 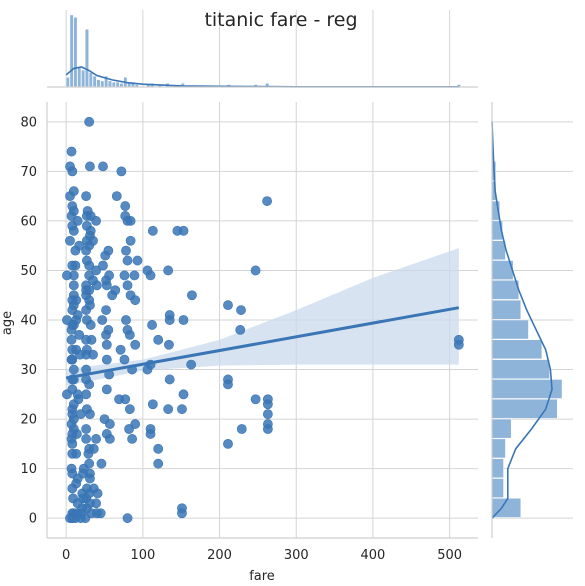 What do you see at coordinates (28, 420) in the screenshot?
I see `y-tick-label: 20` at bounding box center [28, 420].